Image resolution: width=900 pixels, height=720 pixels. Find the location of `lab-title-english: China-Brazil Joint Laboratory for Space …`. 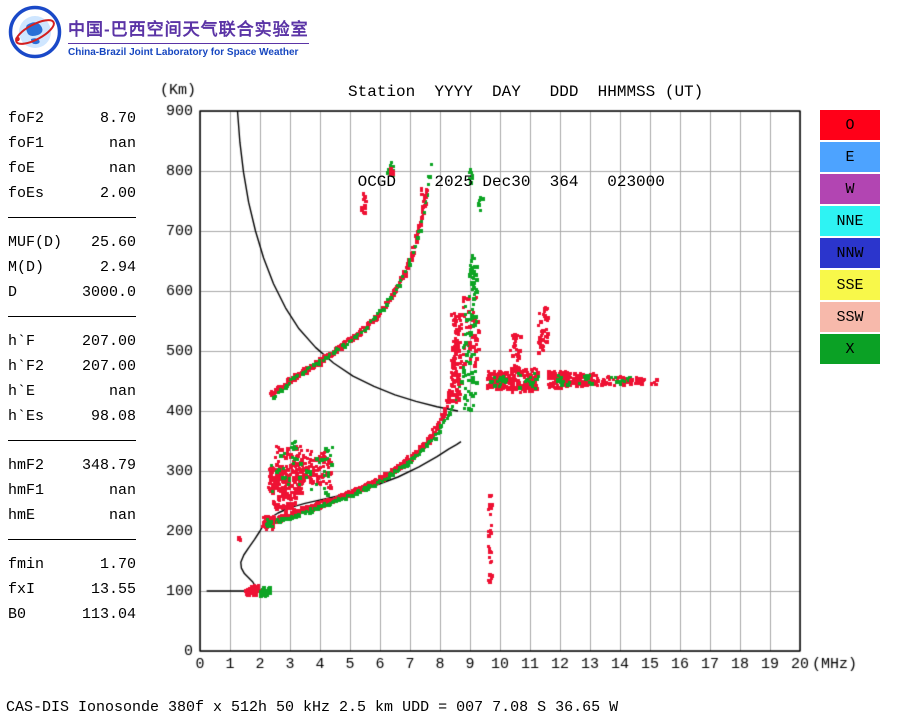

lab-title-english: China-Brazil Joint Laboratory for Space … is located at coordinates (183, 52).